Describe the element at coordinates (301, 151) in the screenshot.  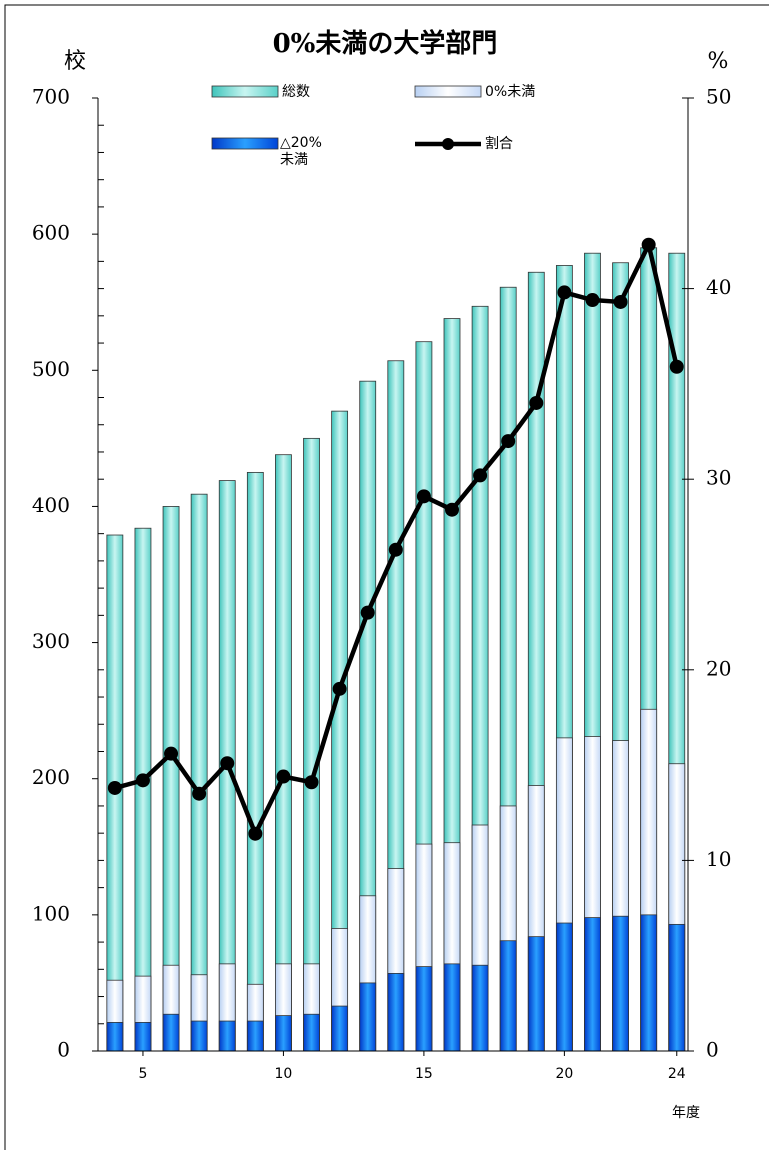
I see `legend-label: △20%未満` at that location.